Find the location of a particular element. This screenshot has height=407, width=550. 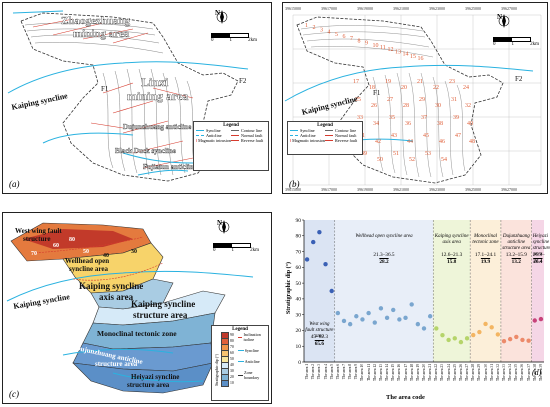

dujunzhuang-structure-label: structure area is located at coordinates (116, 364).